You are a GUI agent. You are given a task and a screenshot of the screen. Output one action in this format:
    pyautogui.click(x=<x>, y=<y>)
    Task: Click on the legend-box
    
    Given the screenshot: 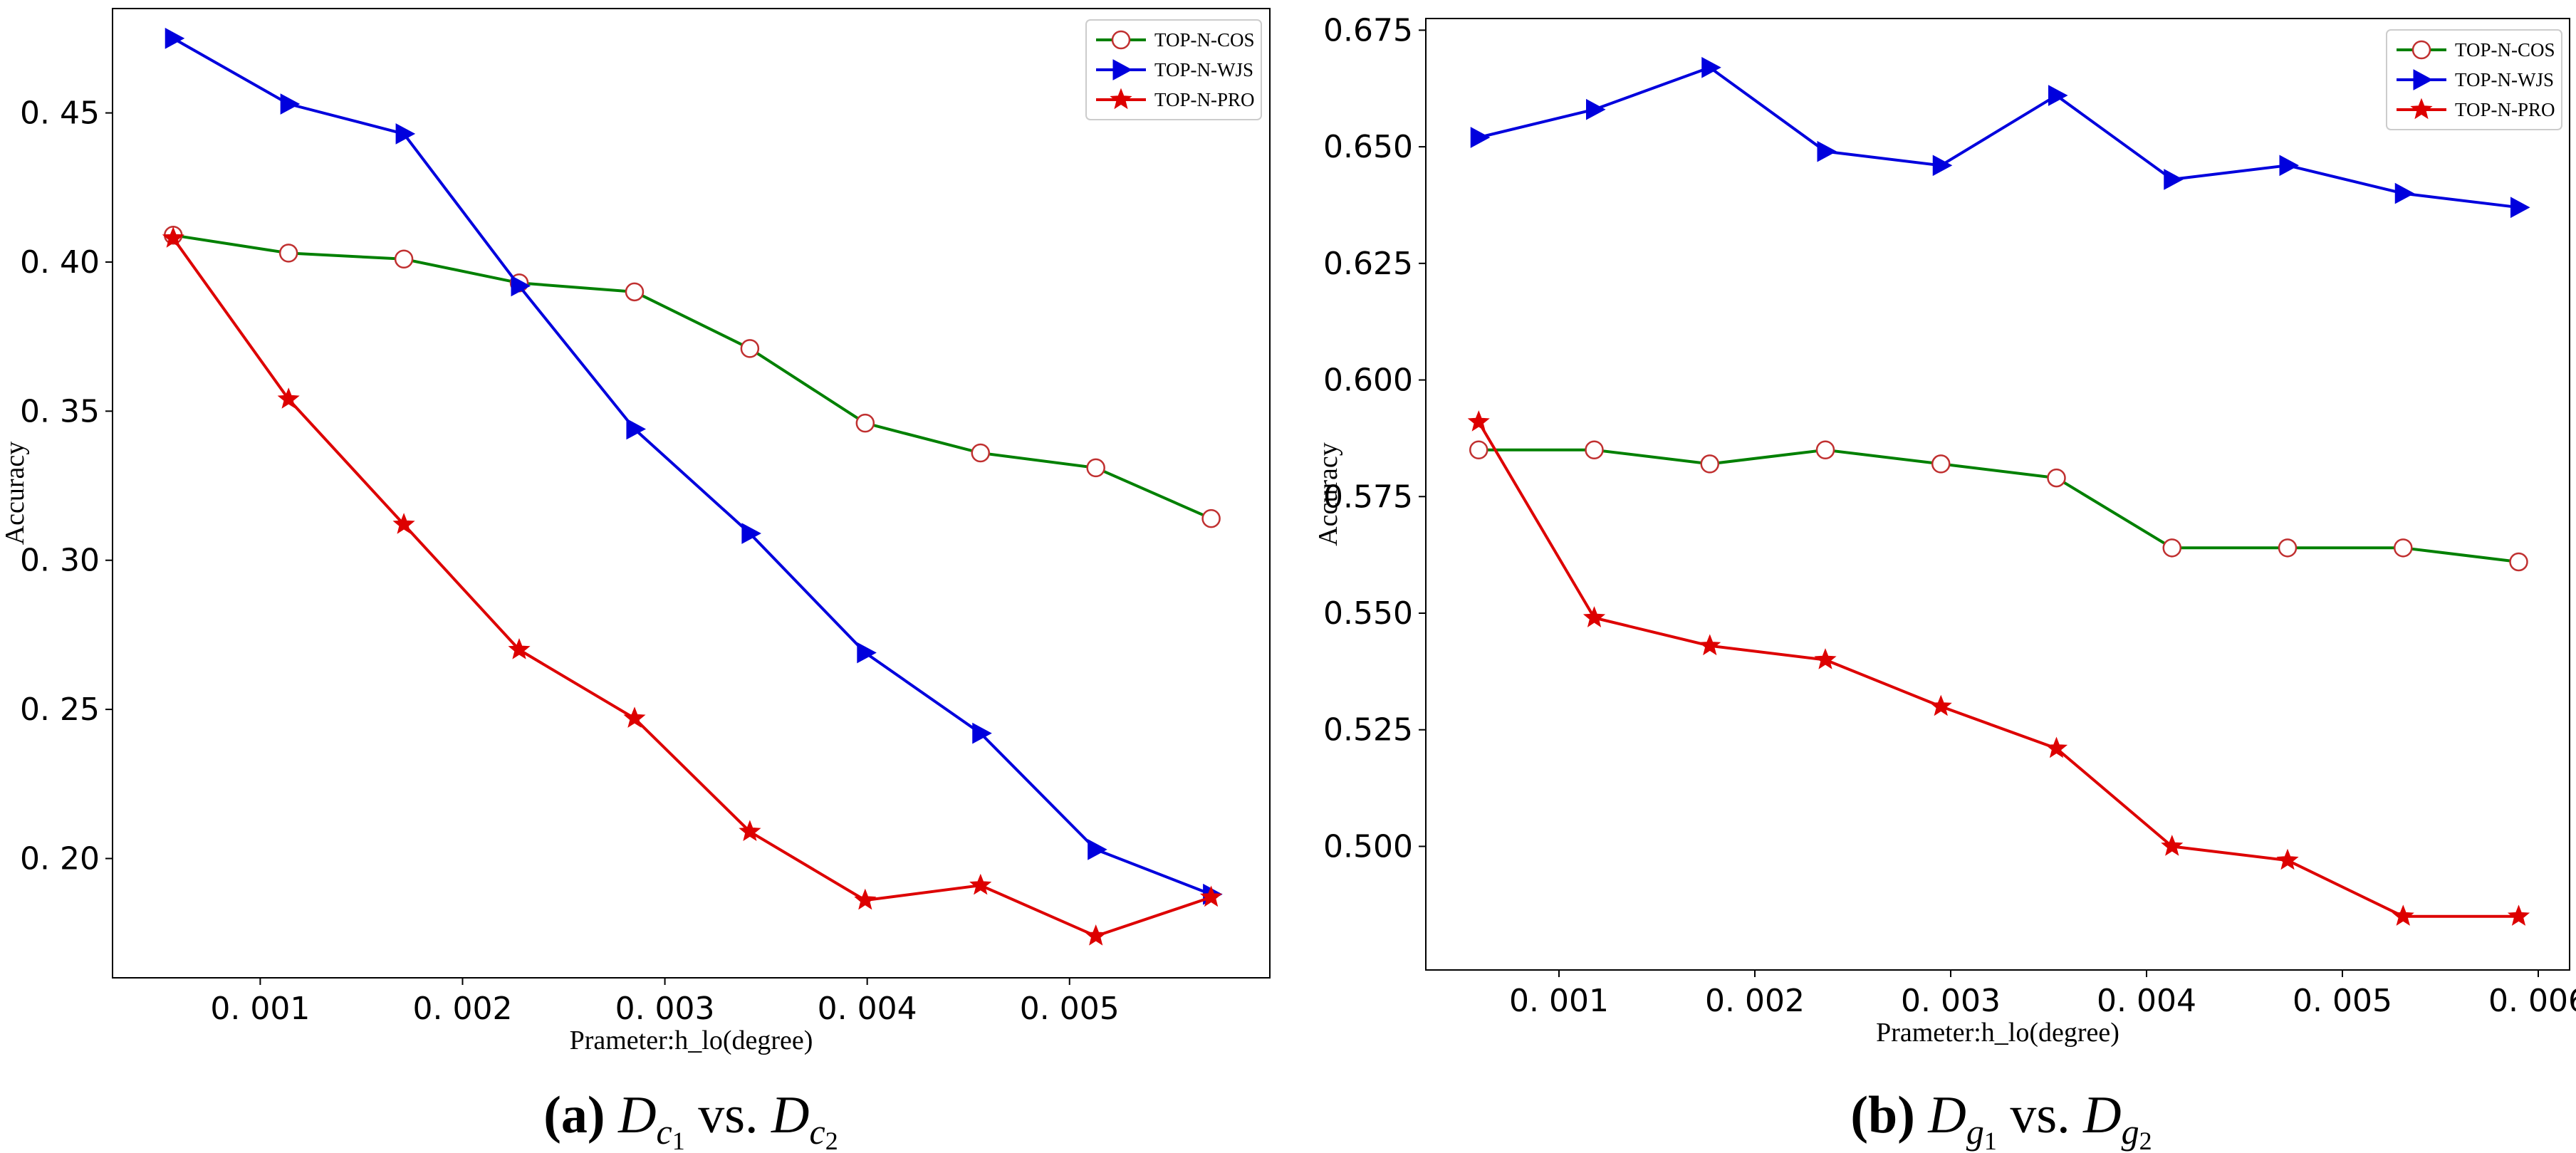 What is the action you would take?
    pyautogui.click(x=1173, y=70)
    